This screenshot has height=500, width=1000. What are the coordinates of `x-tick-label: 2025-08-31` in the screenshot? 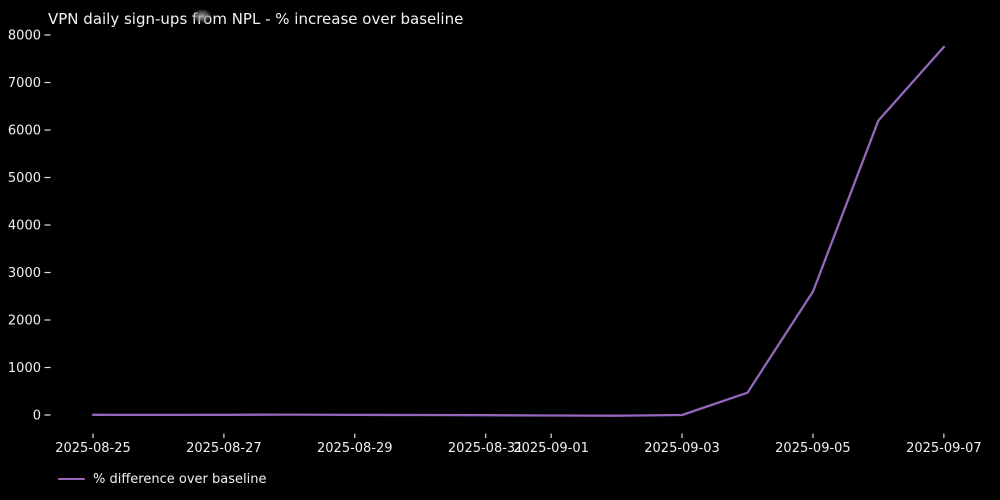 It's located at (486, 448).